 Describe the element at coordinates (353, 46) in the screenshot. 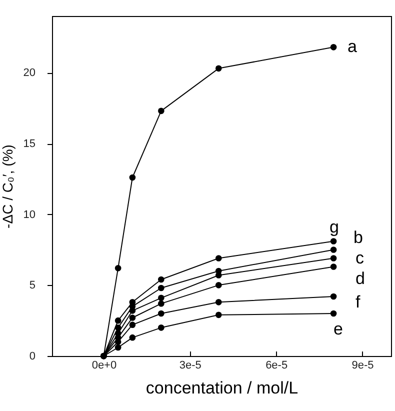

I see `series-label: a` at that location.